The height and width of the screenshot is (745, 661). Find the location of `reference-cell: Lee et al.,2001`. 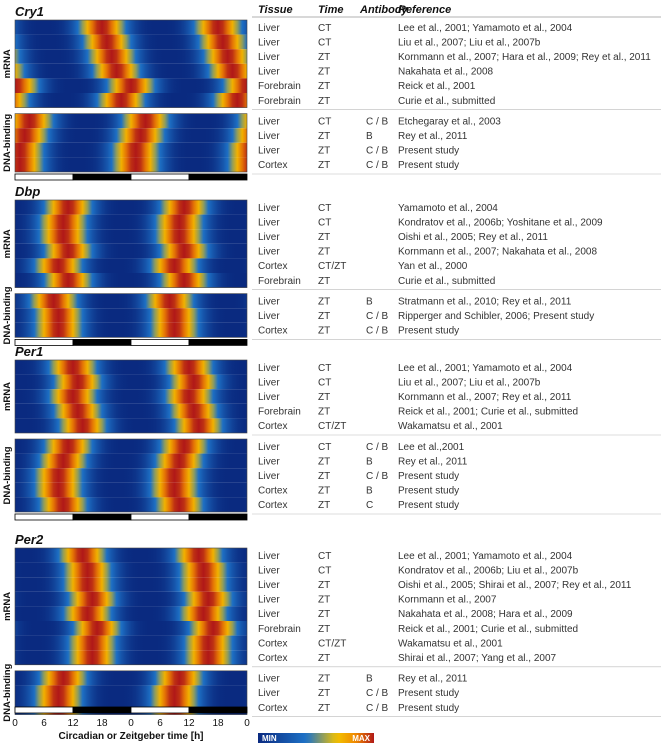

reference-cell: Lee et al.,2001 is located at coordinates (431, 447).